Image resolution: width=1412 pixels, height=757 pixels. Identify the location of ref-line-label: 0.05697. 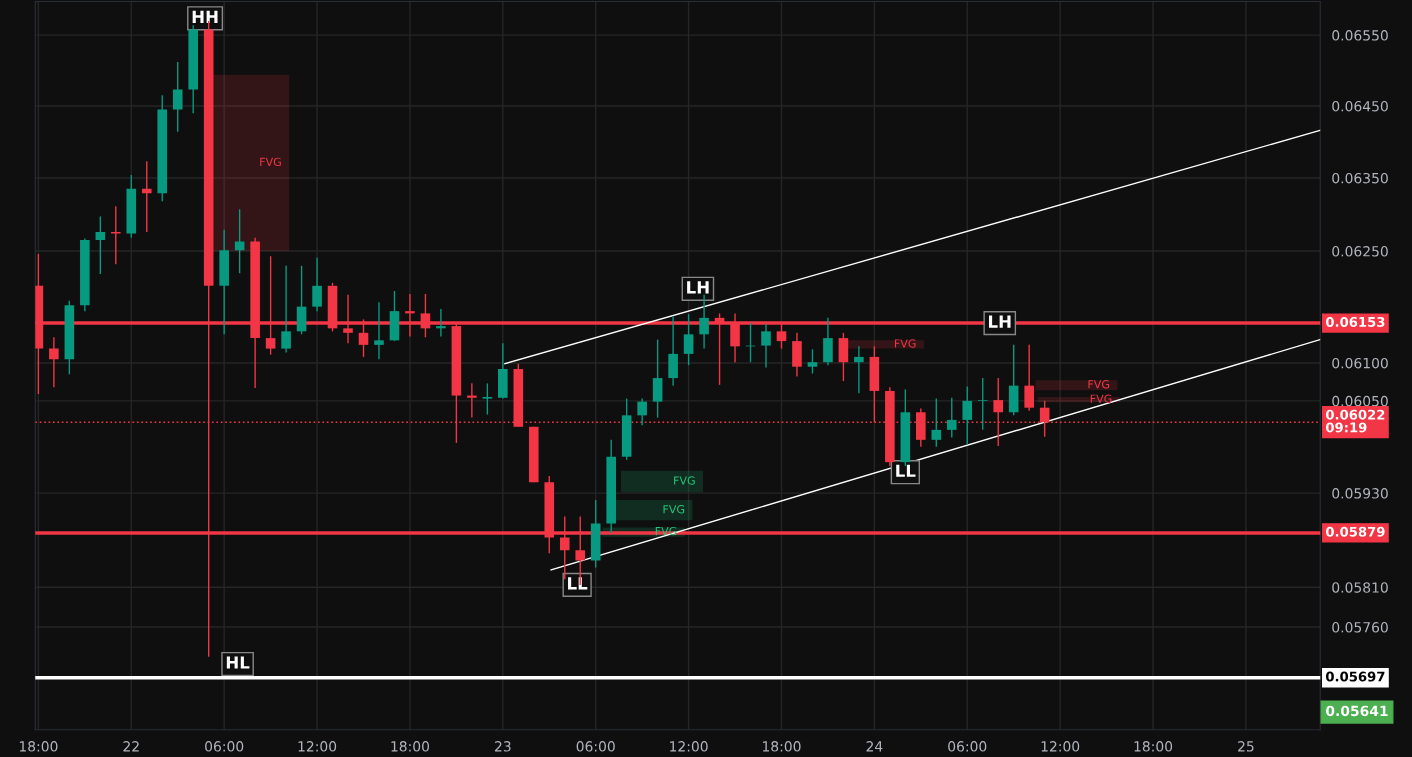
(1355, 676).